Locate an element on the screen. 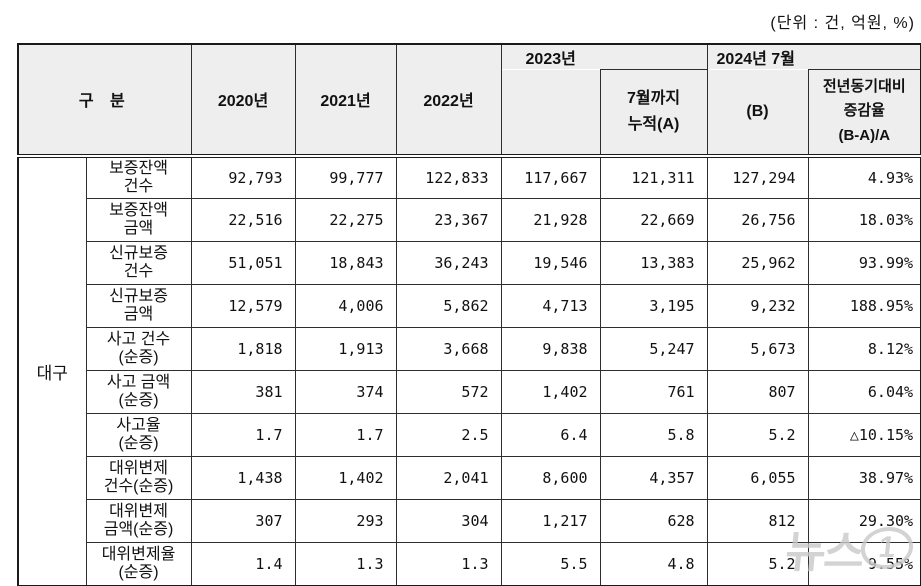 This screenshot has width=921, height=586. value-cell: 19,546 is located at coordinates (550, 263).